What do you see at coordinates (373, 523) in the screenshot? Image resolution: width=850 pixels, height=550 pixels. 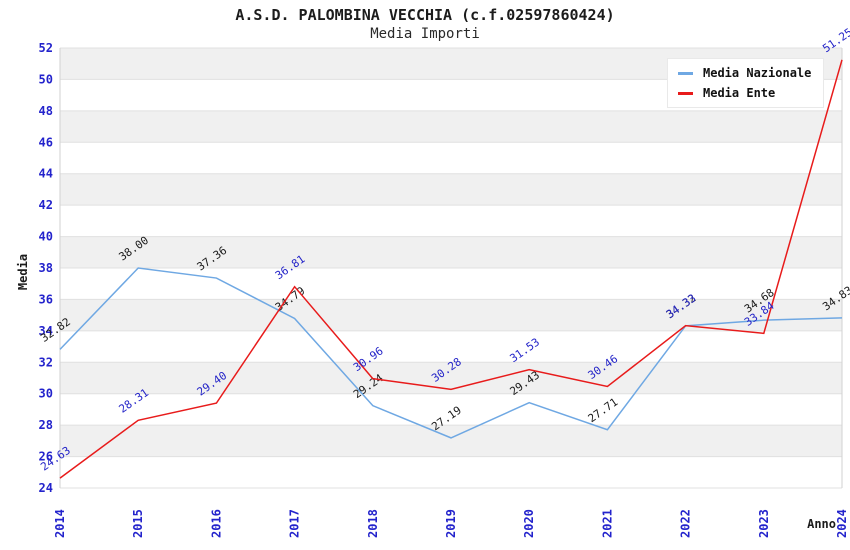 I see `x-tick-label: 2018` at bounding box center [373, 523].